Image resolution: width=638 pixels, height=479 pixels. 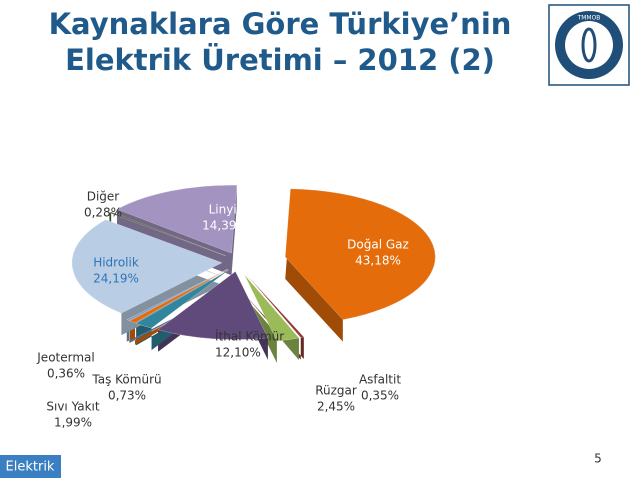 I want to click on slice-label: Hidrolik, so click(x=116, y=263).